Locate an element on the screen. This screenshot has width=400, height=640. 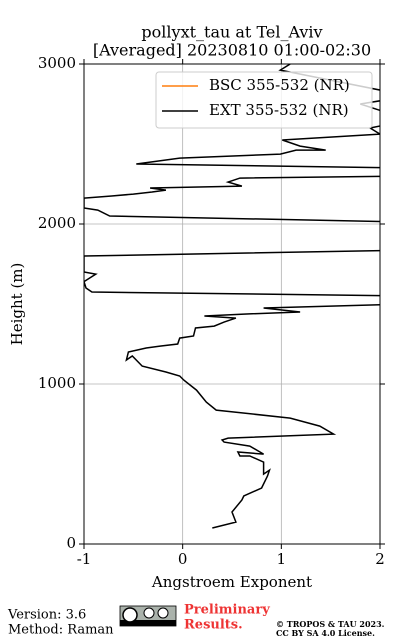
legend-label: EXT 355-532 (NR) is located at coordinates (279, 110).